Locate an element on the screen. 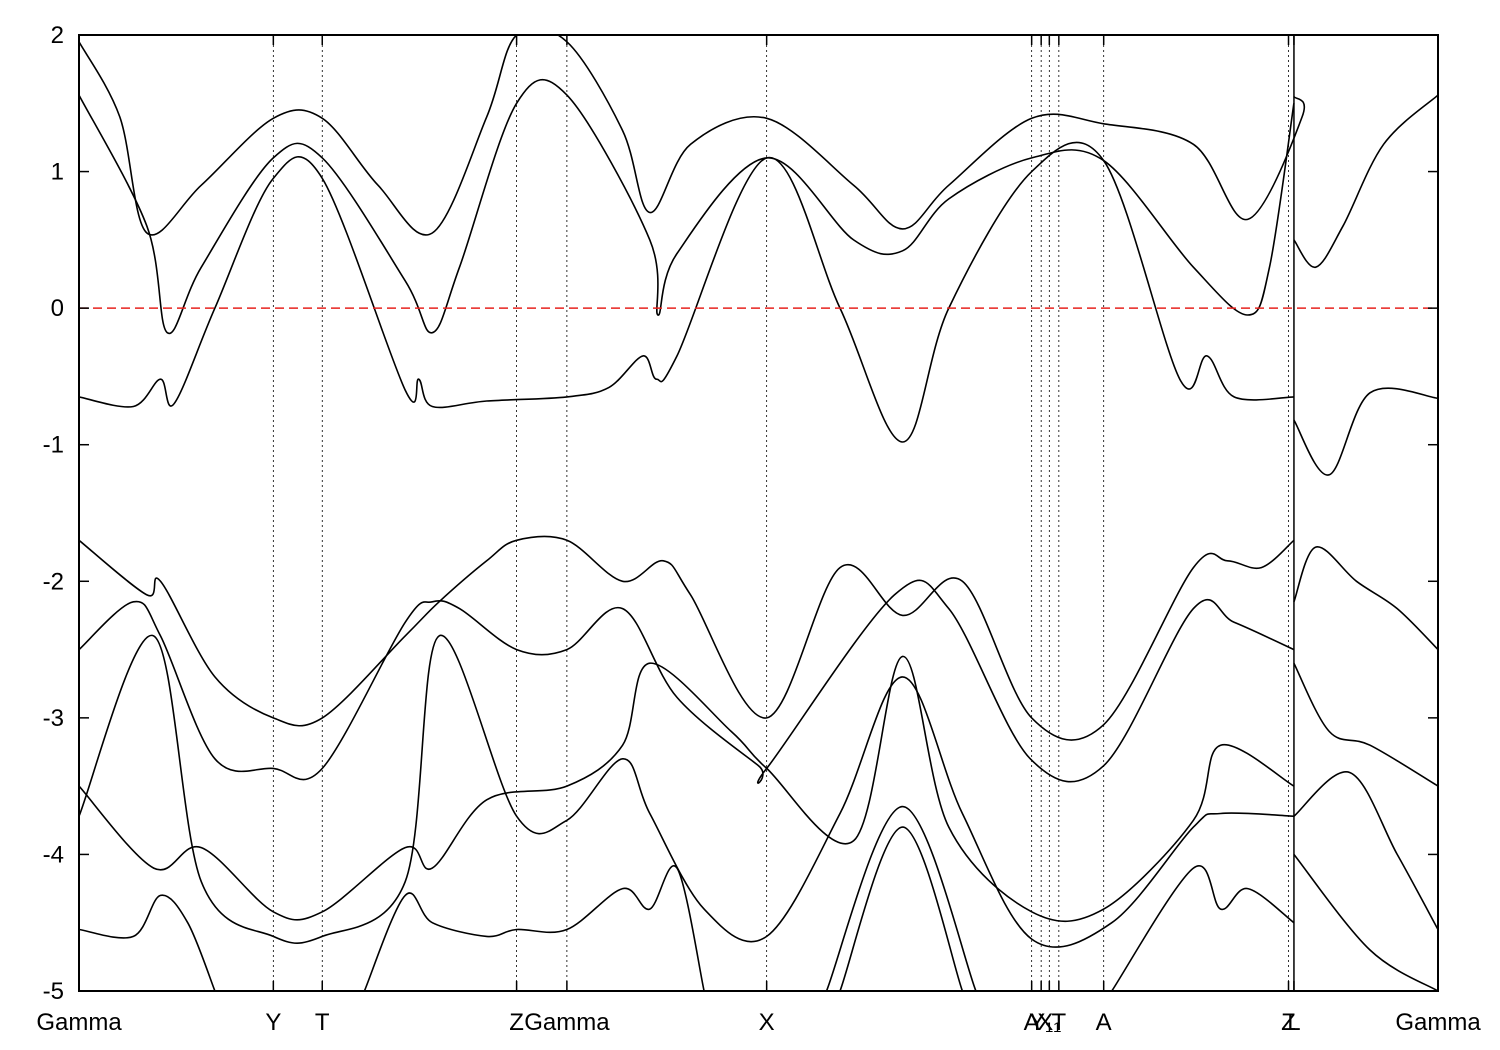 This screenshot has height=1050, width=1500. ytick-label-4: -2 is located at coordinates (53, 581).